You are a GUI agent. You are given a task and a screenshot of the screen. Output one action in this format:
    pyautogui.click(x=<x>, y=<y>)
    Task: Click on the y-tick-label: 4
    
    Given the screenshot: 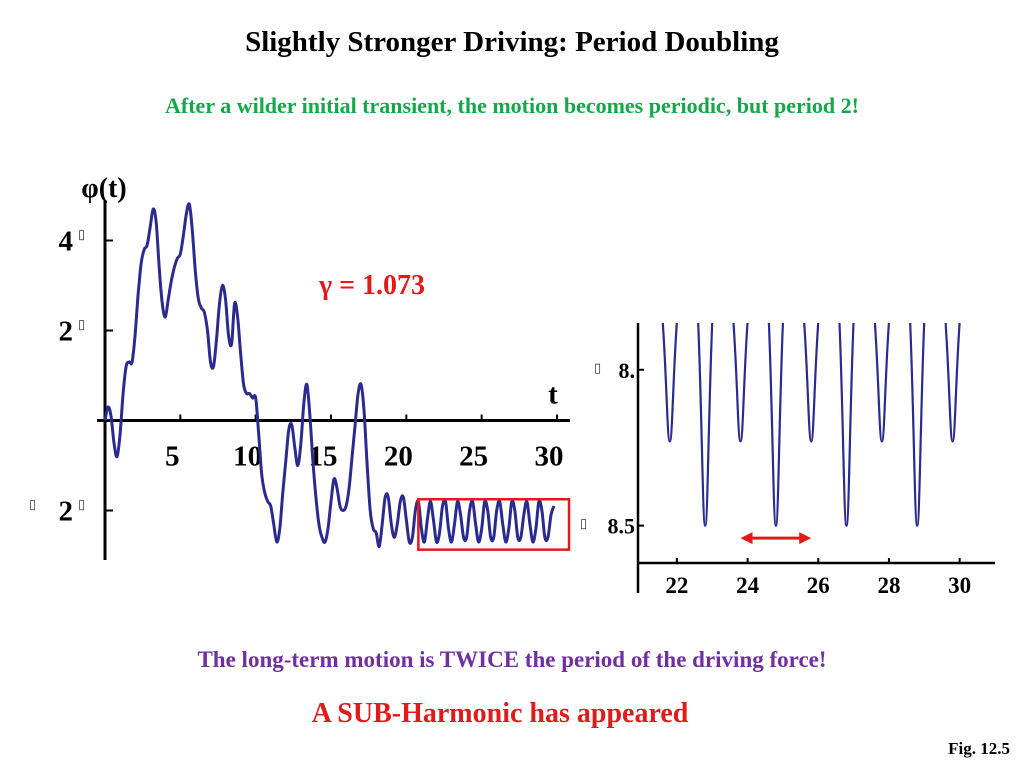 What is the action you would take?
    pyautogui.click(x=66, y=242)
    